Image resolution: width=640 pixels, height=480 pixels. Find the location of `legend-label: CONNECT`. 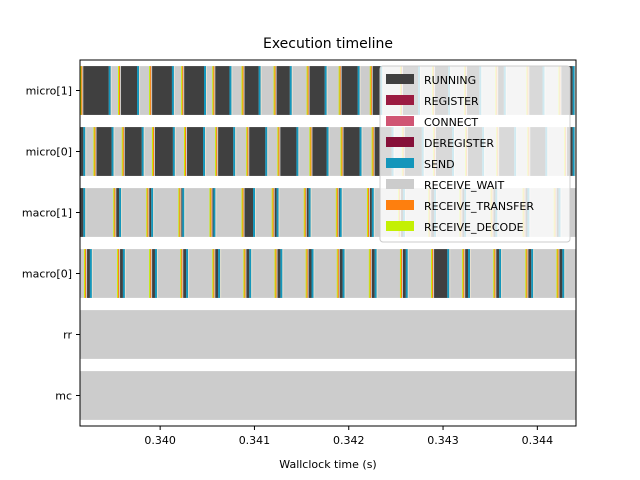

legend-label: CONNECT is located at coordinates (451, 122).